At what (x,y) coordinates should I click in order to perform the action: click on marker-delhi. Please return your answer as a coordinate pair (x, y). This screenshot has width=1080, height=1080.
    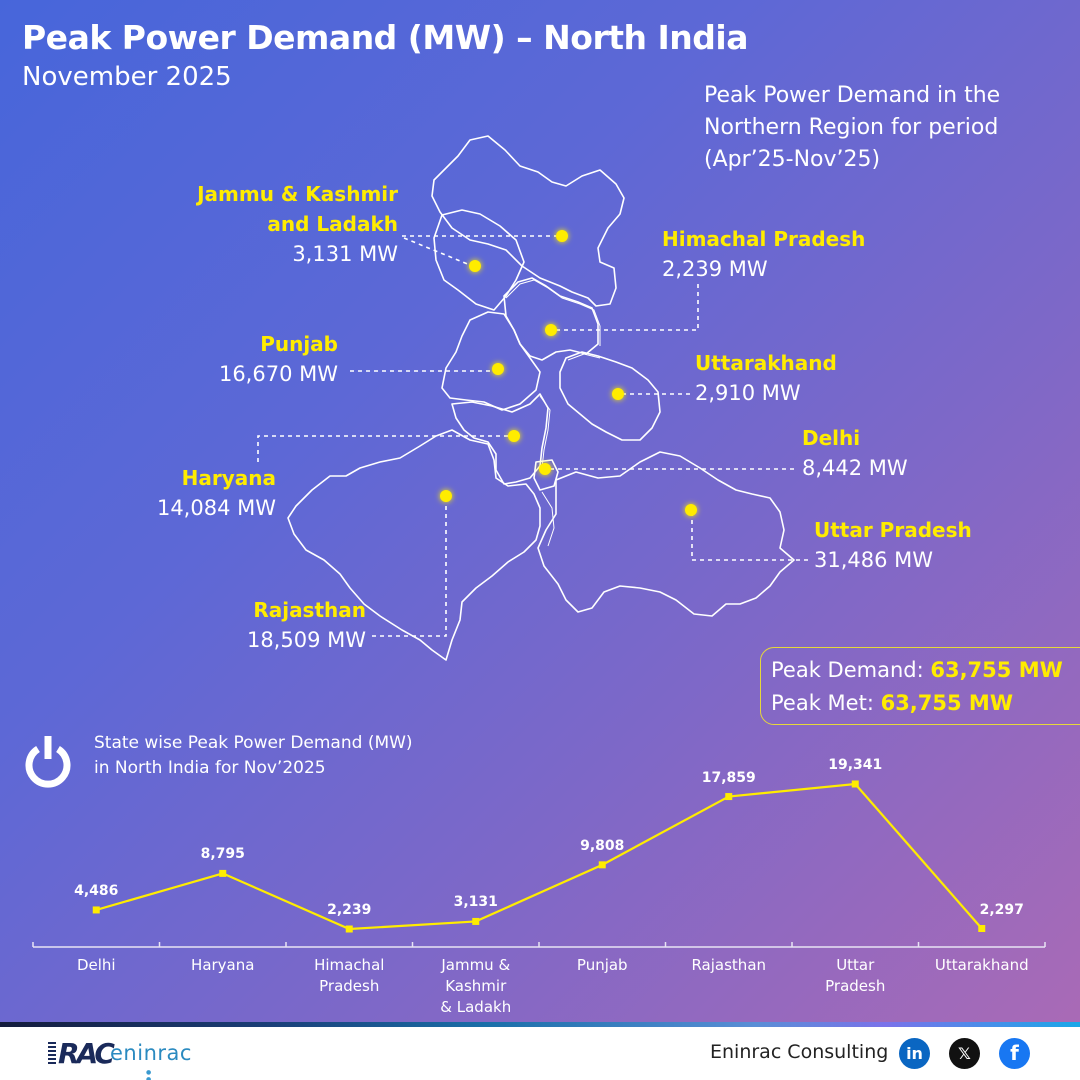
    Looking at the image, I should click on (545, 469).